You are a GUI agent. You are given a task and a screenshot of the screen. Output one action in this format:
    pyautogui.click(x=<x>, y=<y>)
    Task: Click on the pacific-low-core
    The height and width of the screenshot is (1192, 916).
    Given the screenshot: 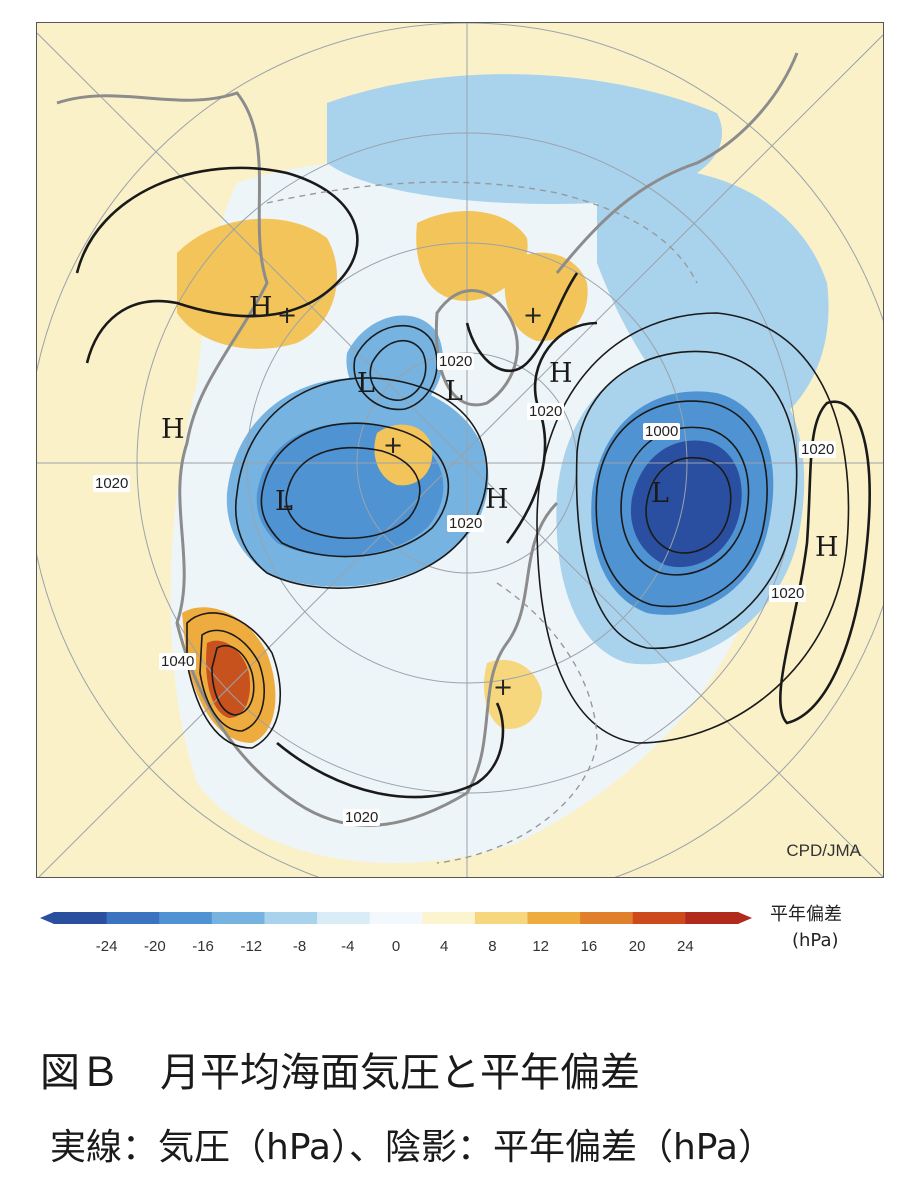 What is the action you would take?
    pyautogui.click(x=686, y=504)
    